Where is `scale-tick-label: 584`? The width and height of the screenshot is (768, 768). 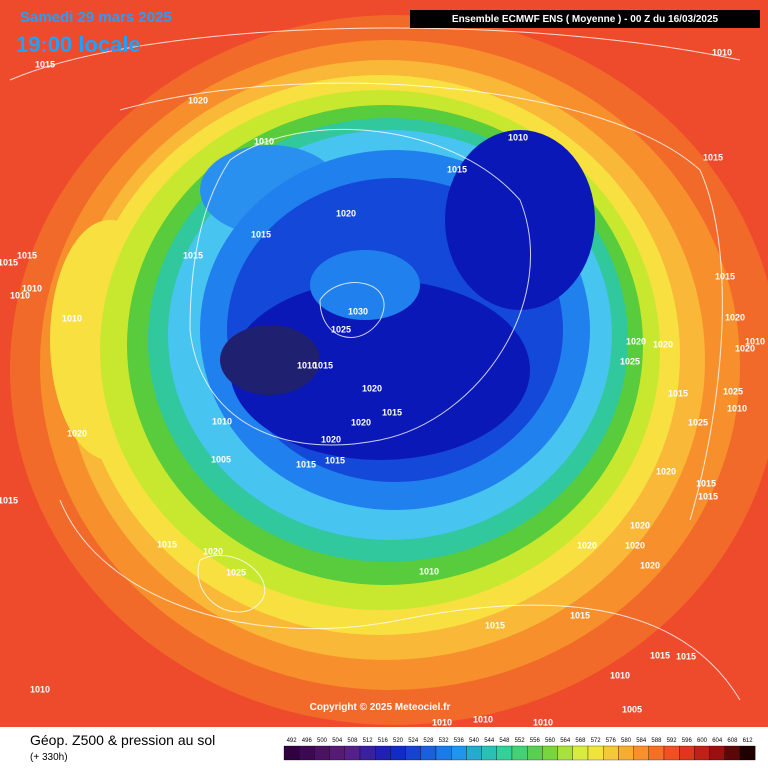 scale-tick-label: 584 is located at coordinates (641, 741).